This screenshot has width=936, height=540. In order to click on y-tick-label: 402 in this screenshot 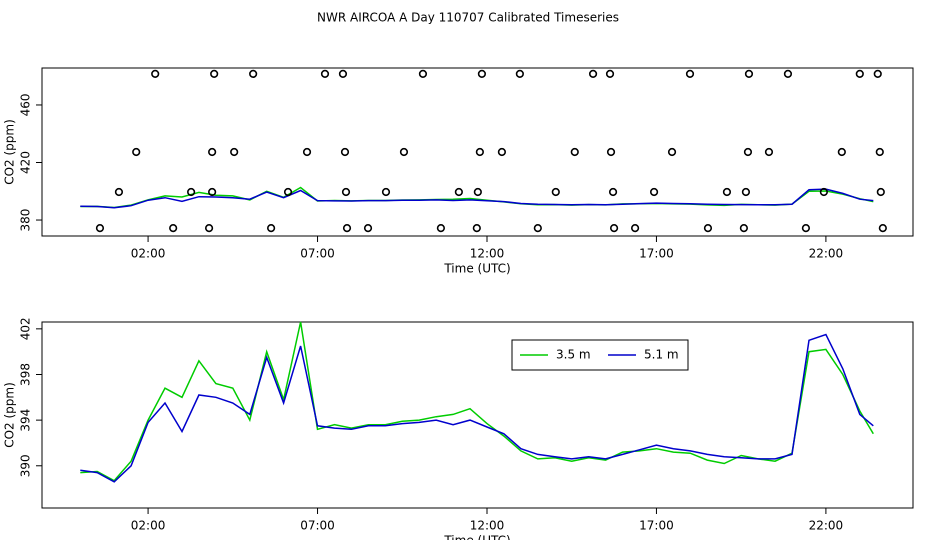, I will do `click(26, 328)`.